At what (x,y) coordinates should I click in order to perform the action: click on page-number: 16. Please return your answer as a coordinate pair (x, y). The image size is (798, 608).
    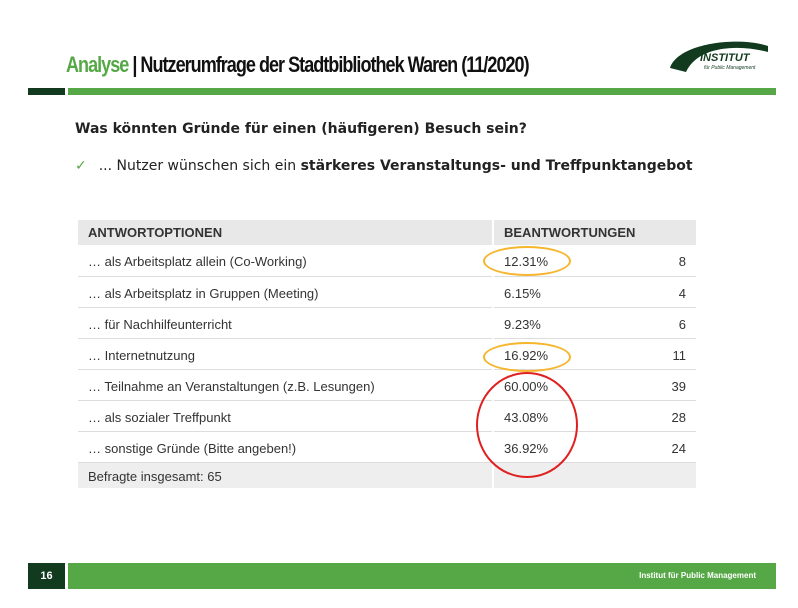
    Looking at the image, I should click on (46, 576).